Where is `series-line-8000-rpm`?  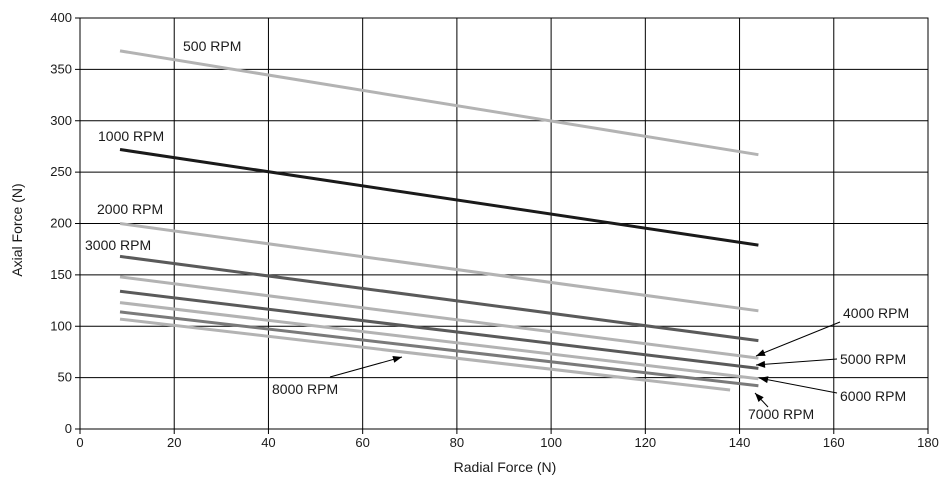
series-line-8000-rpm is located at coordinates (425, 354).